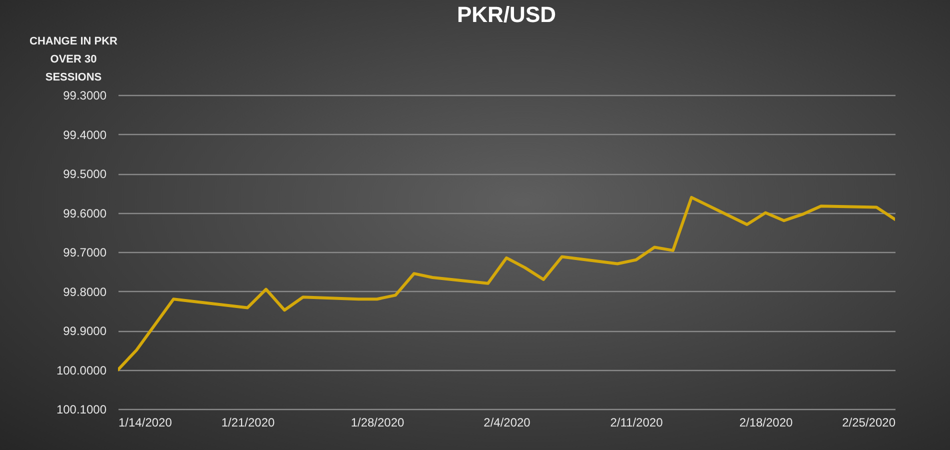  I want to click on y-tick-label: 99.3000, so click(85, 95).